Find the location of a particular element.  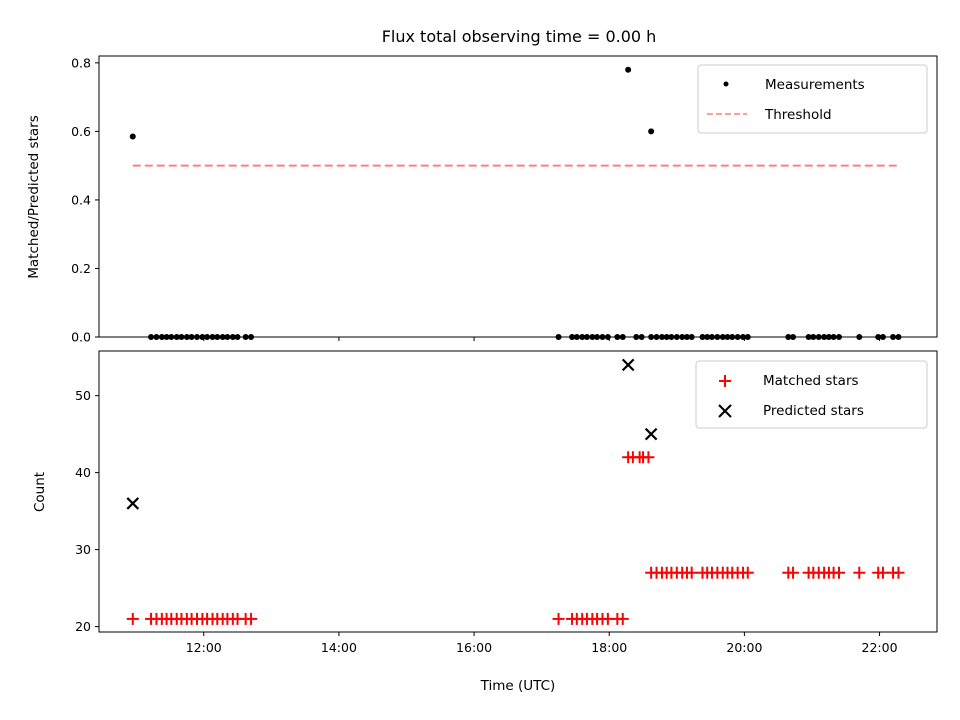

top-panel-y-ticks: 0.0 0.2 0.4 0.6 0.8 is located at coordinates (85, 200).